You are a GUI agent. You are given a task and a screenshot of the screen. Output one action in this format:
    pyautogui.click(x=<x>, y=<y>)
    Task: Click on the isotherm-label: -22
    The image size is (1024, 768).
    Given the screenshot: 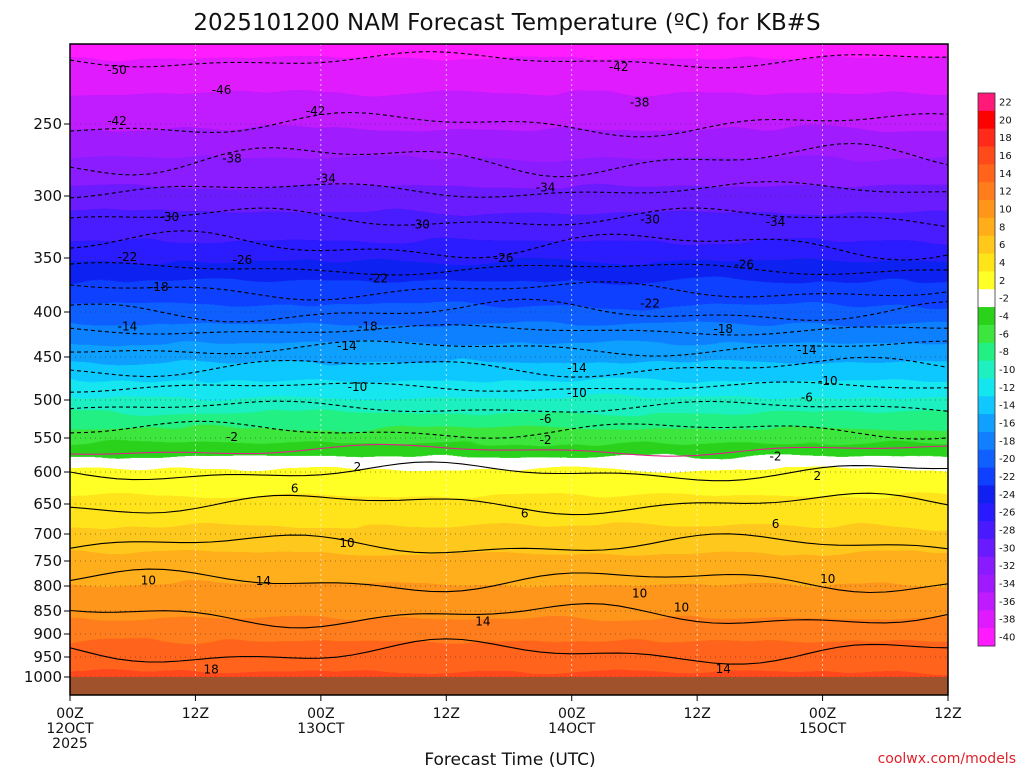 What is the action you would take?
    pyautogui.click(x=379, y=279)
    